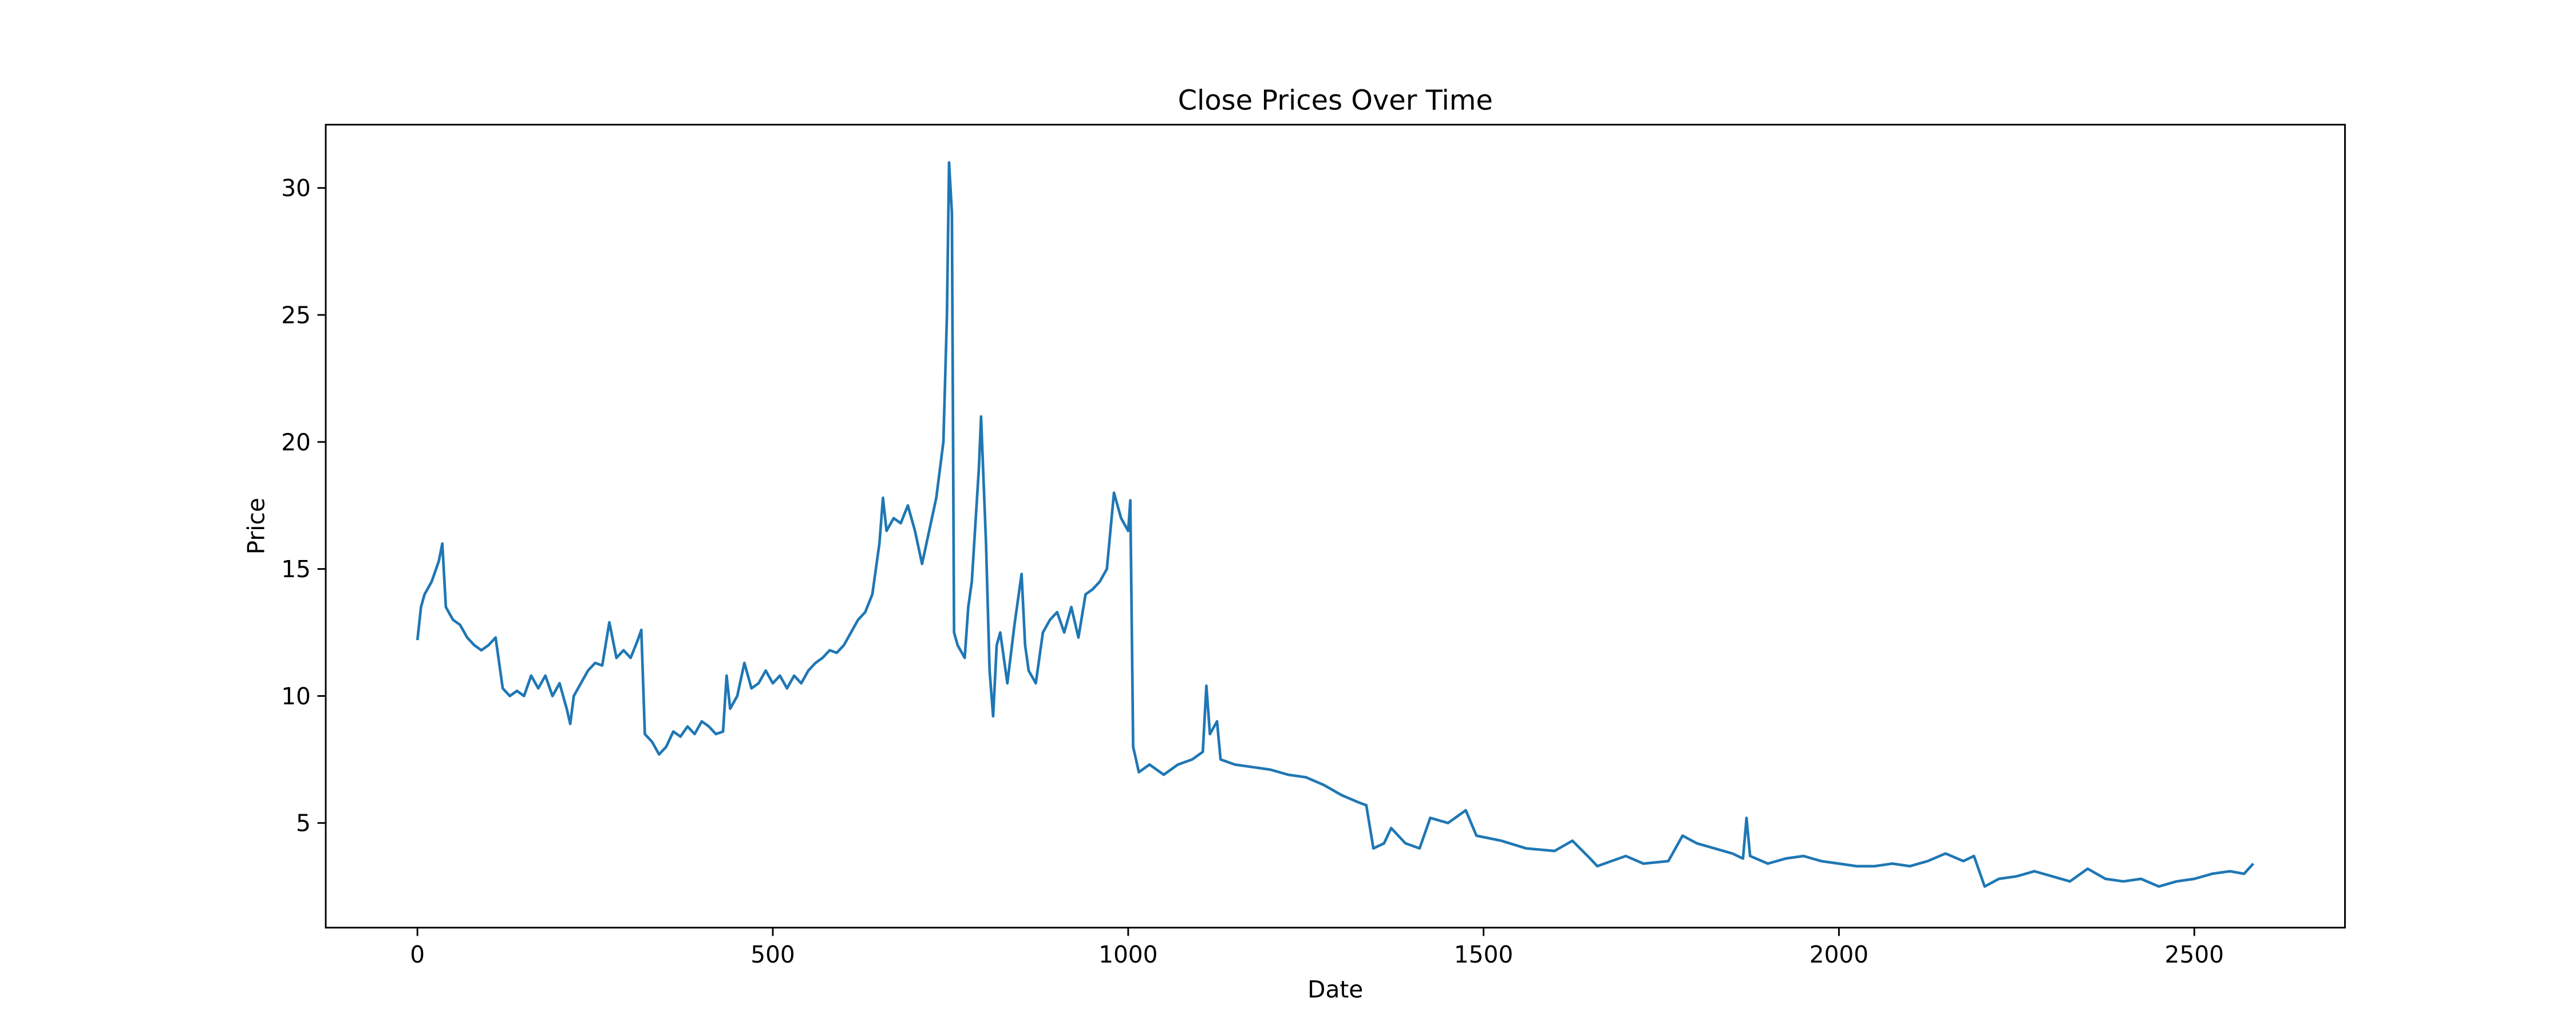 The height and width of the screenshot is (1033, 2576). What do you see at coordinates (1335, 989) in the screenshot?
I see `x-axis-label: Date` at bounding box center [1335, 989].